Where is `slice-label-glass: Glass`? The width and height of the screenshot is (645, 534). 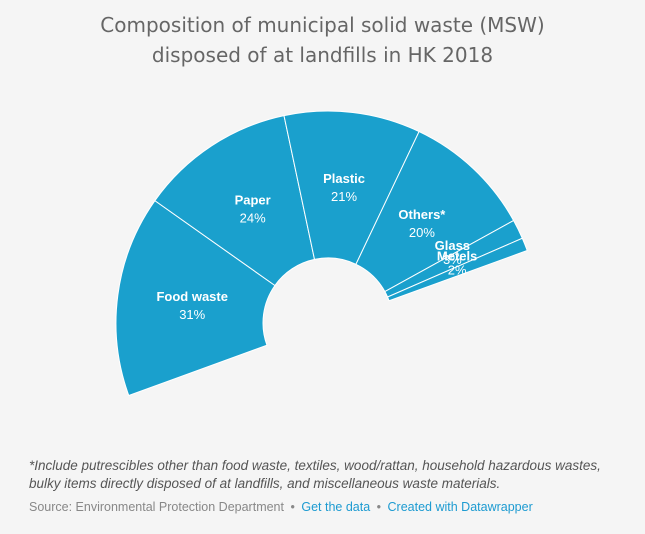
slice-label-glass: Glass is located at coordinates (452, 245).